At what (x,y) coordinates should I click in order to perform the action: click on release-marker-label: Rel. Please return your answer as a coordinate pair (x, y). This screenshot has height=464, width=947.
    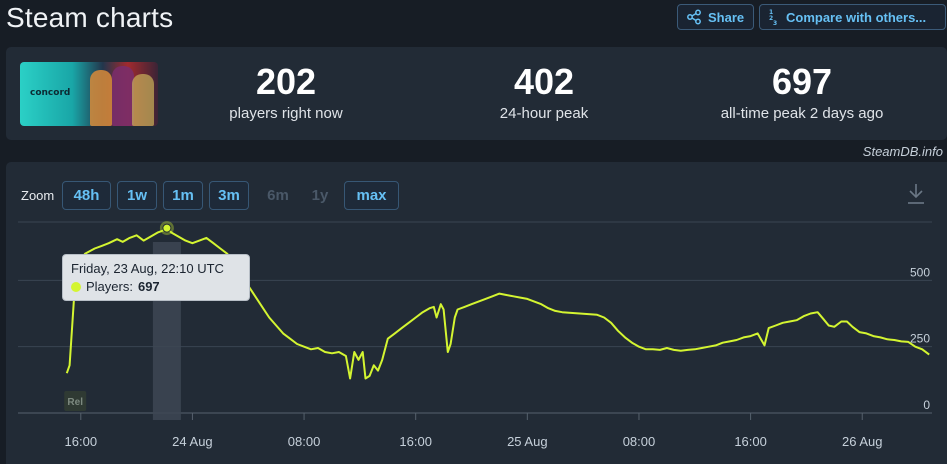
    Looking at the image, I should click on (75, 402).